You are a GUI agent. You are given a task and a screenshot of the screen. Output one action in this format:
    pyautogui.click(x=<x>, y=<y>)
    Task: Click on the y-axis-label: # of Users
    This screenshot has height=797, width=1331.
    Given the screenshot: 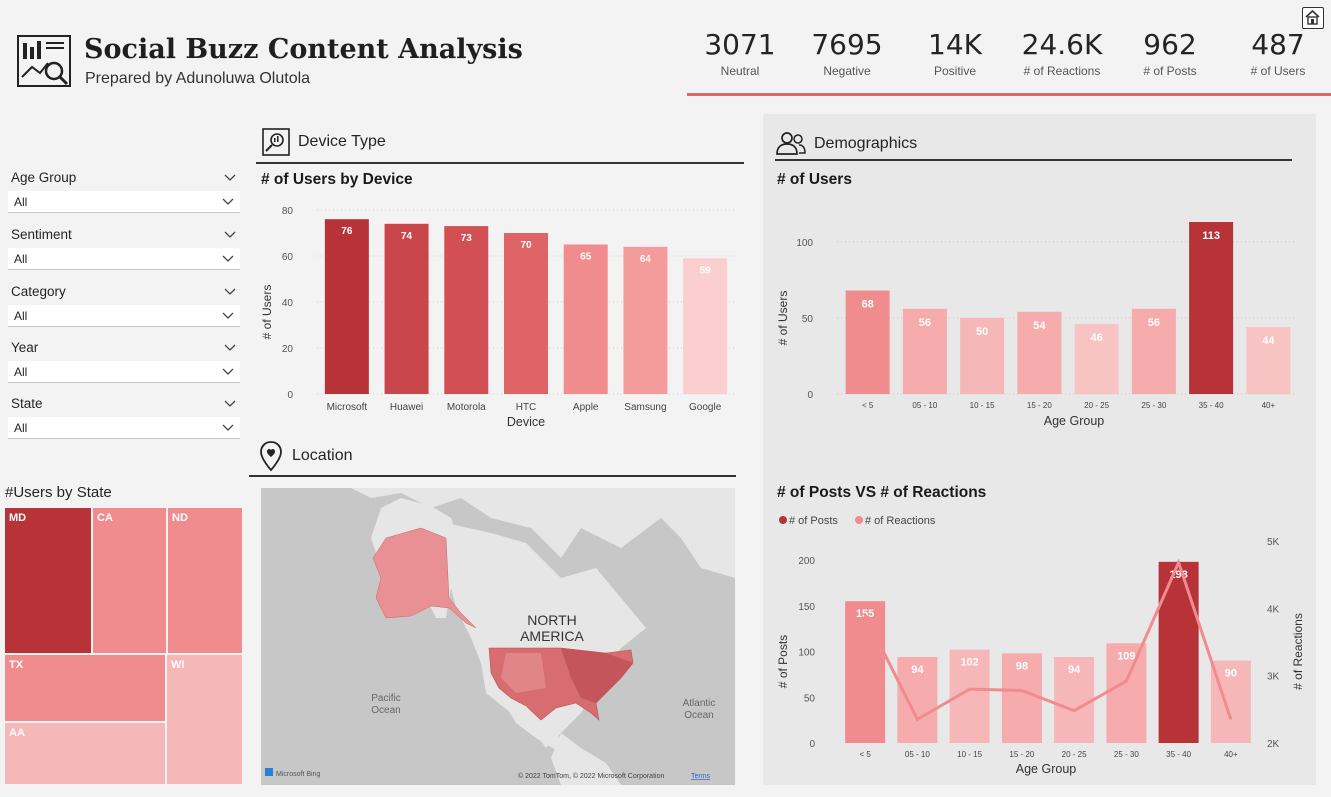 What is the action you would take?
    pyautogui.click(x=267, y=312)
    